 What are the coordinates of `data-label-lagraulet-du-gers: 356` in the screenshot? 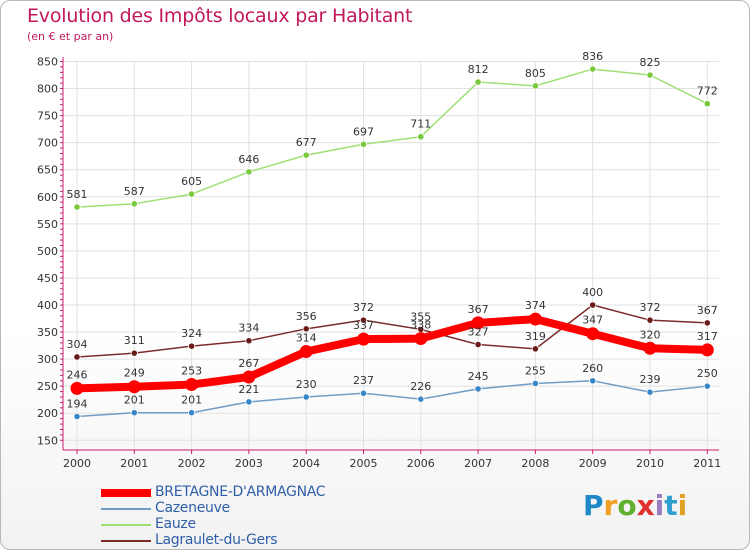 It's located at (306, 316).